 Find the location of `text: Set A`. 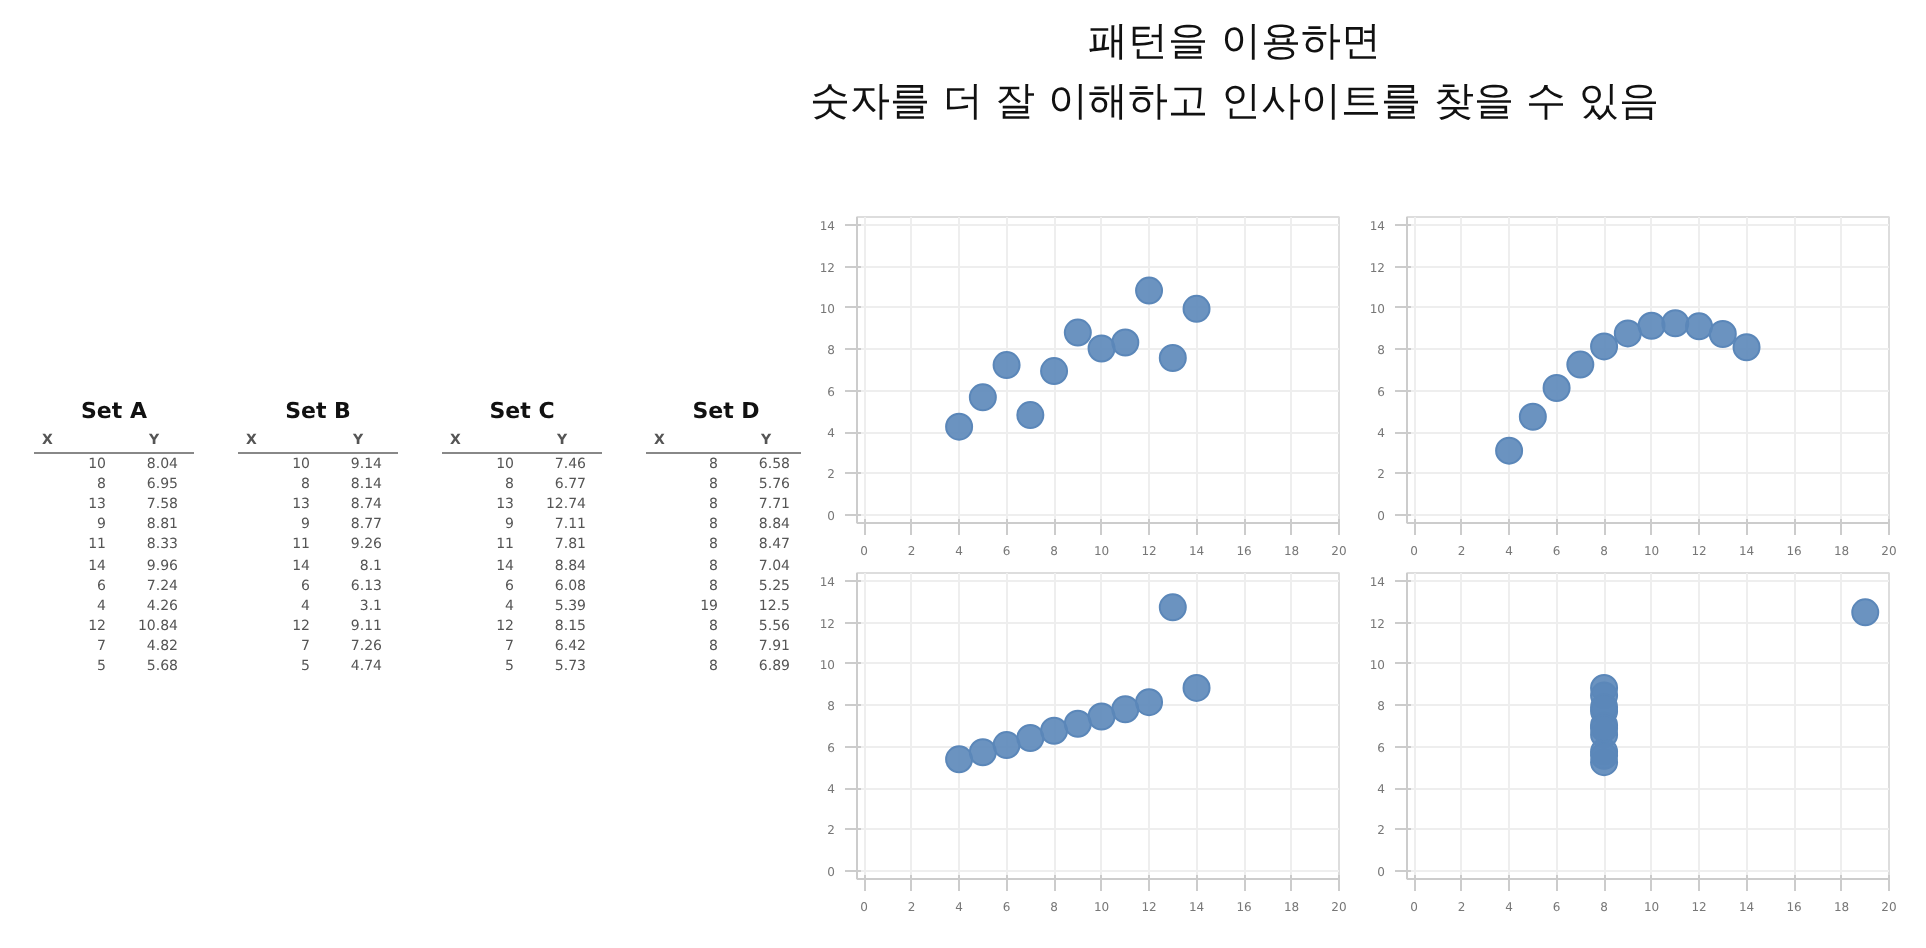

text: Set A is located at coordinates (114, 412).